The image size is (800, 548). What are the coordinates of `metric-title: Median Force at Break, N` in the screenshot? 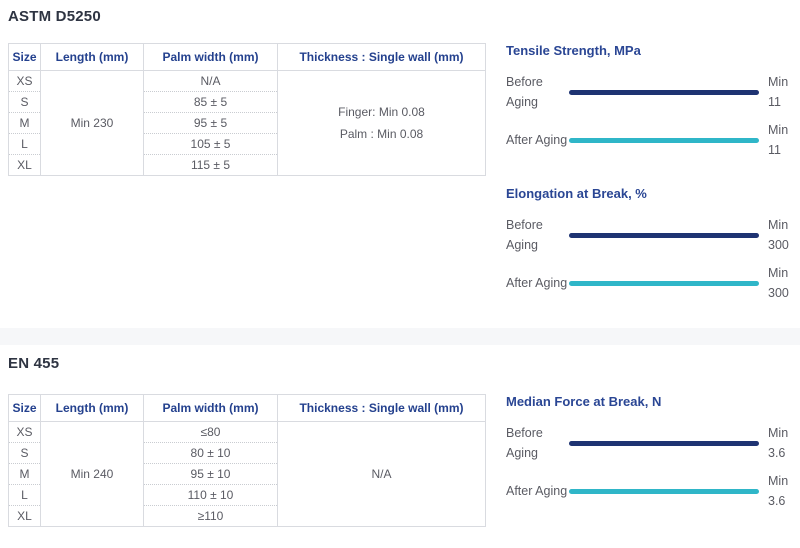 It's located at (584, 401).